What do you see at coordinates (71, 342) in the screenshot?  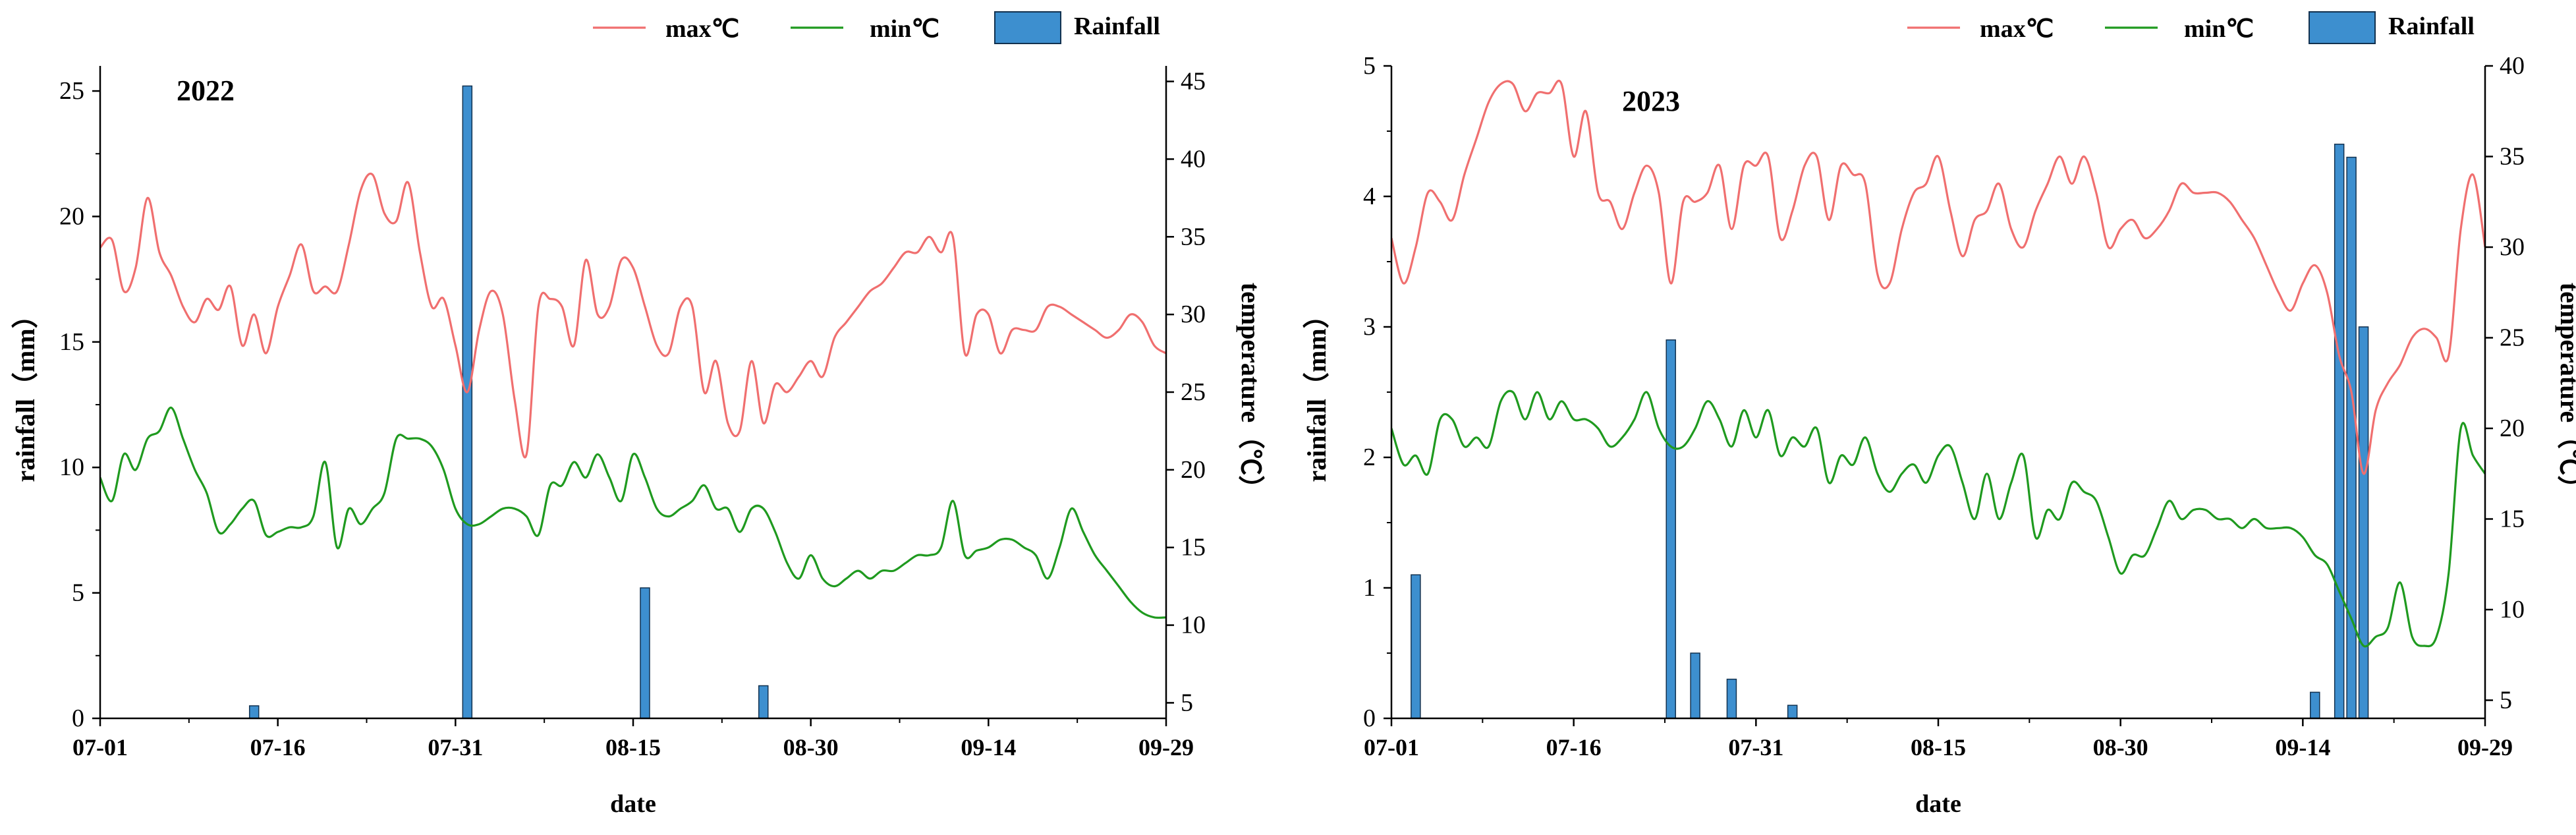 I see `left-tick-label: 15` at bounding box center [71, 342].